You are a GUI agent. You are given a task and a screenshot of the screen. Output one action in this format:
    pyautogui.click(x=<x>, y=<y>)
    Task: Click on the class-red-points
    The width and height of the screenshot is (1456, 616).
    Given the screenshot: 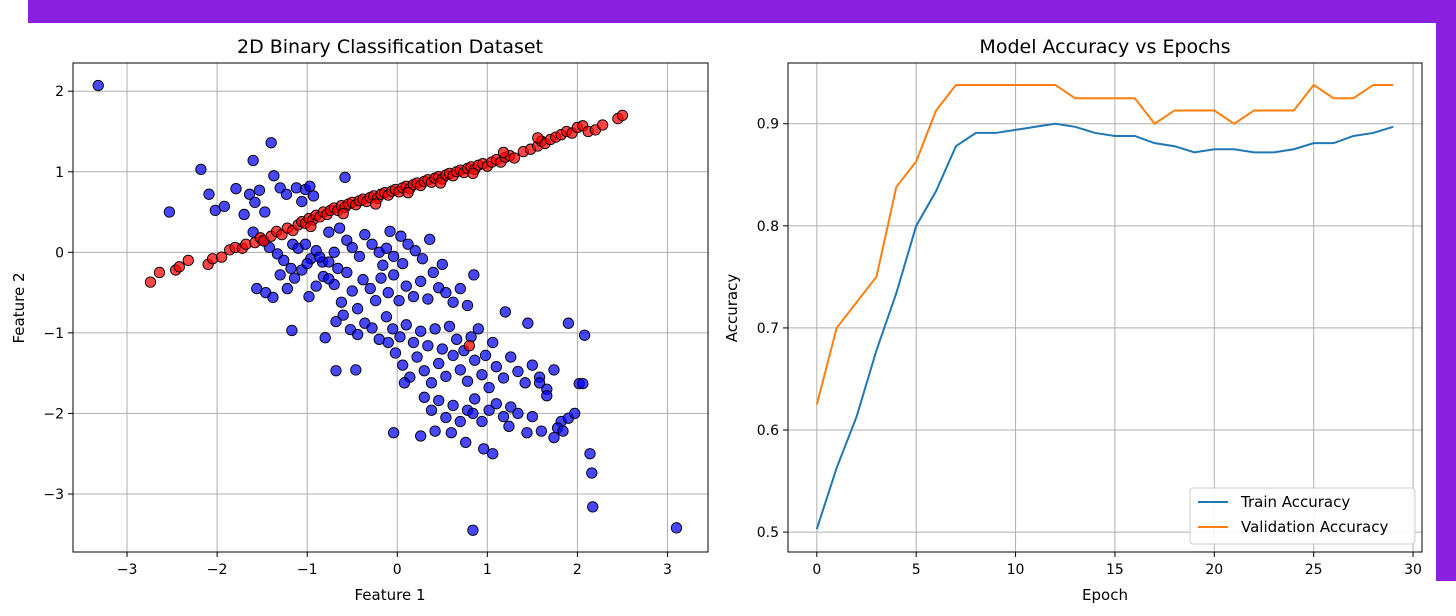 What is the action you would take?
    pyautogui.click(x=386, y=230)
    